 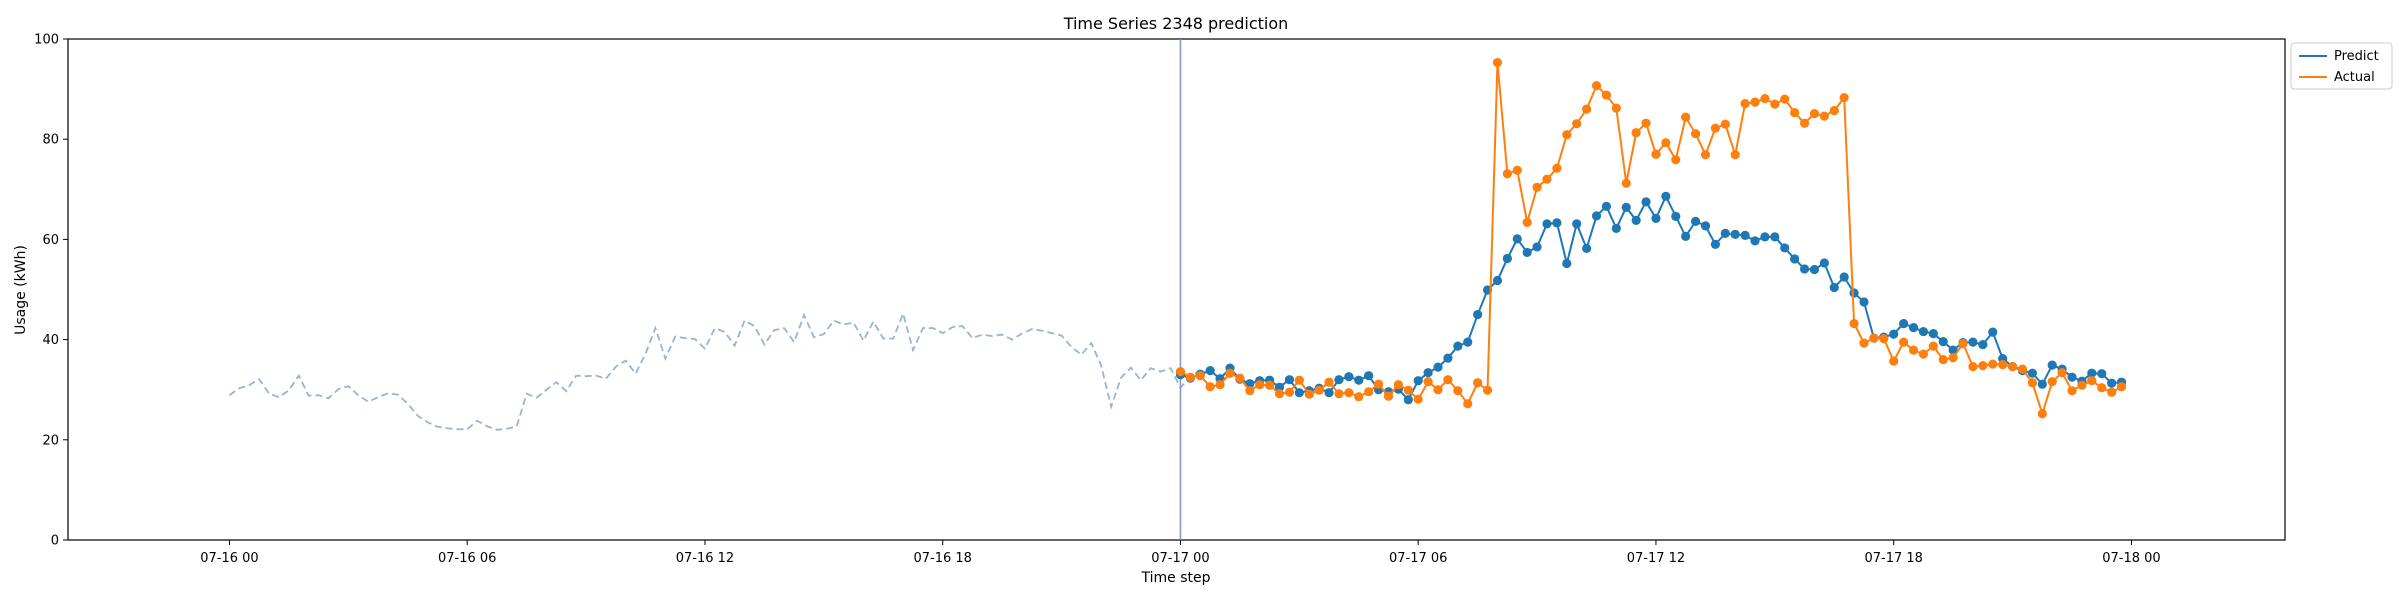 What do you see at coordinates (21, 290) in the screenshot?
I see `y-axis-label: Usage (kWh)` at bounding box center [21, 290].